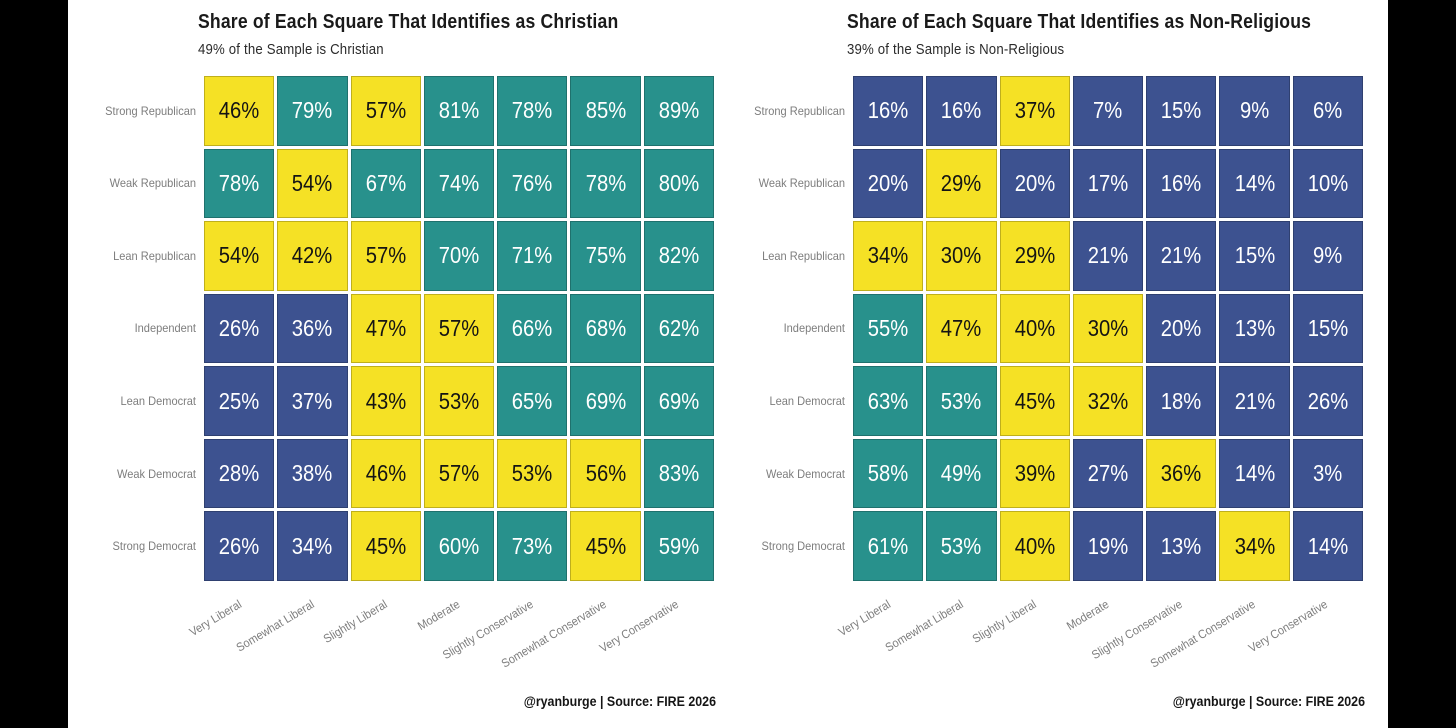 This screenshot has width=1456, height=728. I want to click on heatmap-cell: 89%, so click(678, 111).